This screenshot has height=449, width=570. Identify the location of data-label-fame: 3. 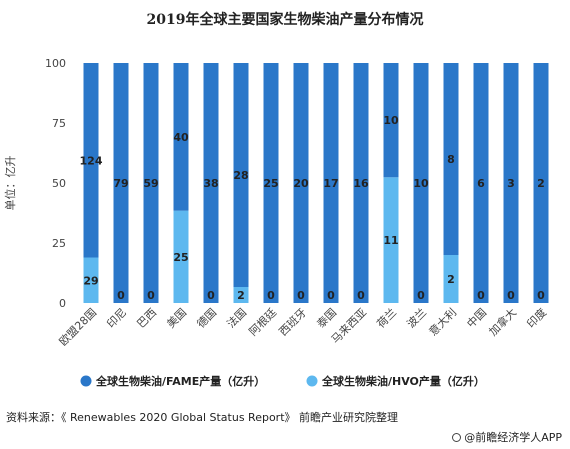
(511, 183).